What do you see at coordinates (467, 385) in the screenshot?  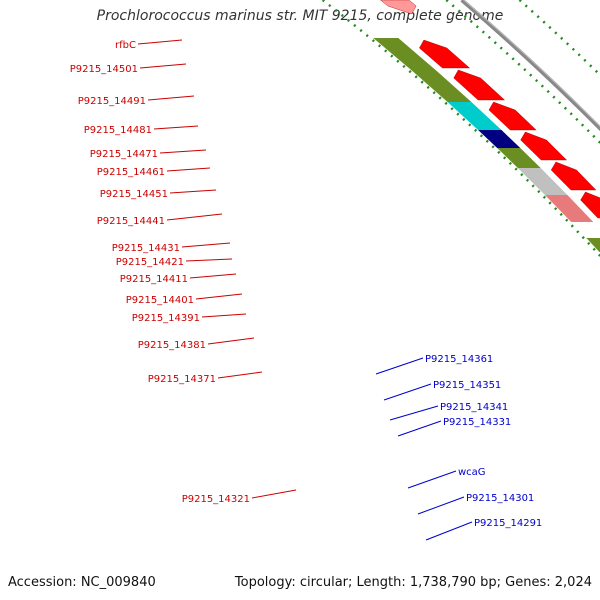 I see `forward-label-1: P9215_14351` at bounding box center [467, 385].